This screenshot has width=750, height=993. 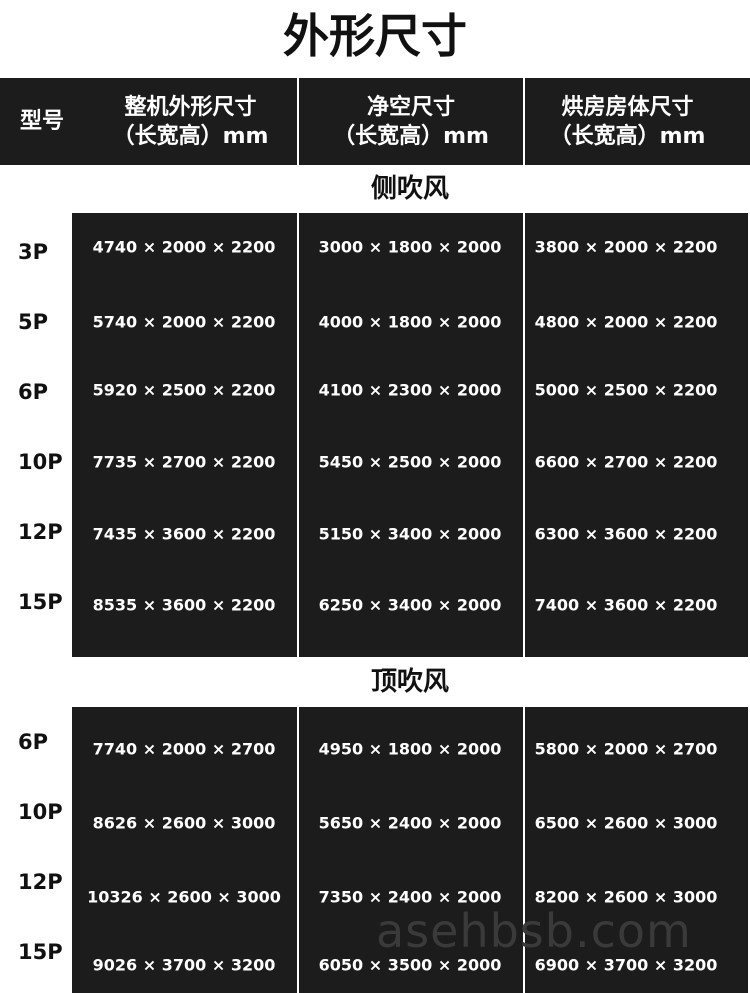 What do you see at coordinates (626, 897) in the screenshot?
I see `dimension-cell: 8200 × 2600 × 3000` at bounding box center [626, 897].